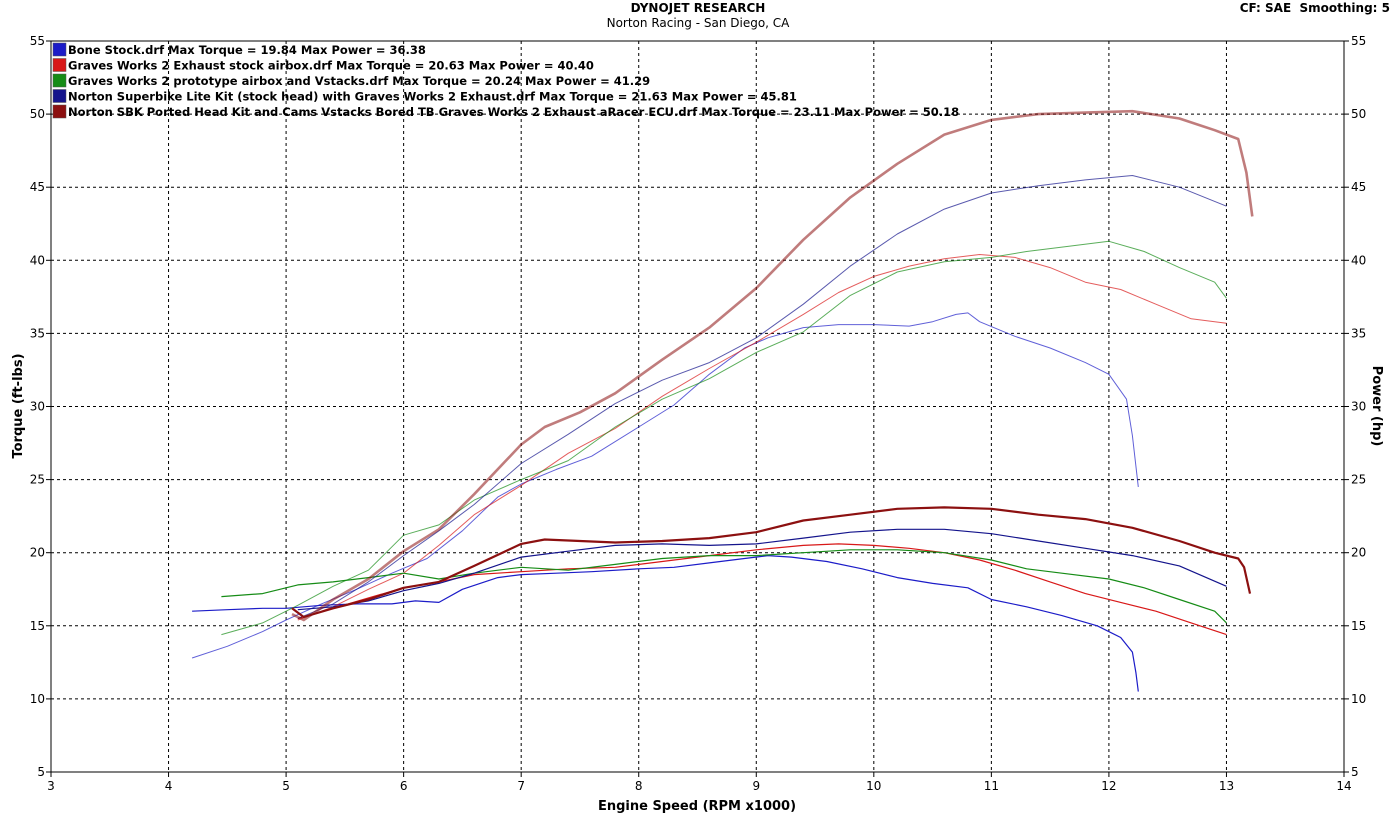 This screenshot has height=818, width=1396. Describe the element at coordinates (37, 553) in the screenshot. I see `y-tick-label: 20` at that location.